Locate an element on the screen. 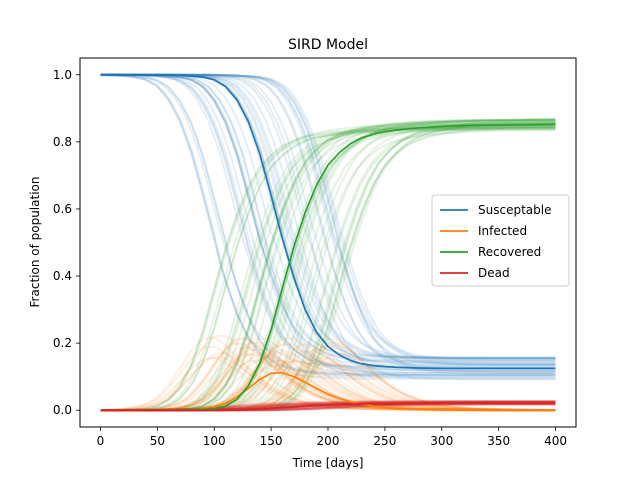  y-tick-label: 1.0 is located at coordinates (62, 75).